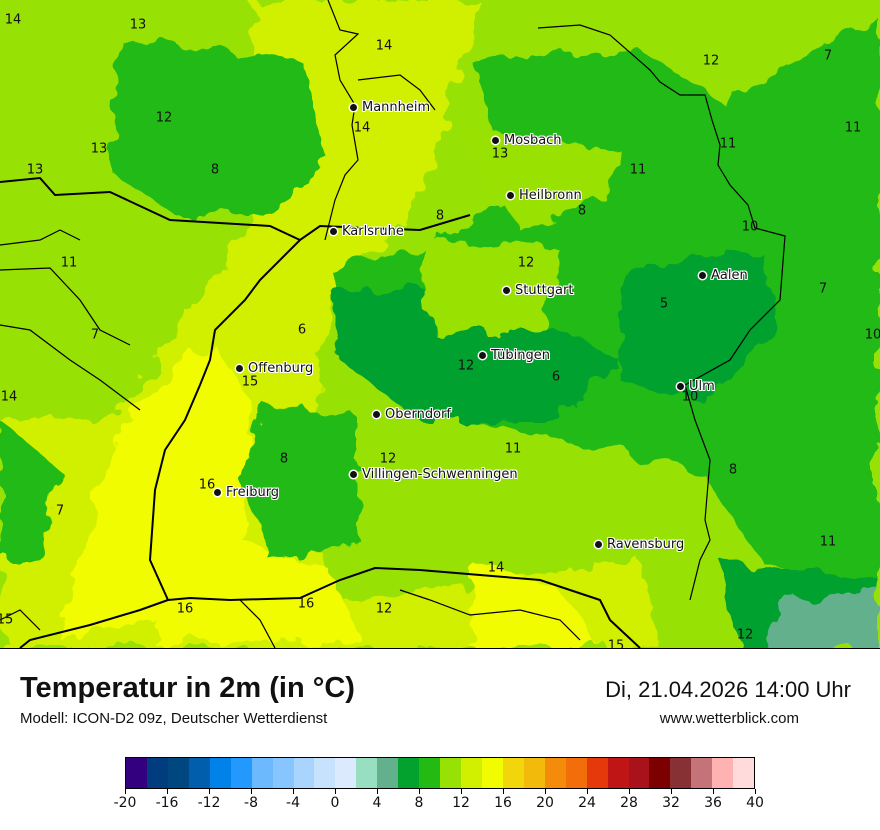 This screenshot has width=880, height=830. I want to click on city-label: Mannheim, so click(396, 107).